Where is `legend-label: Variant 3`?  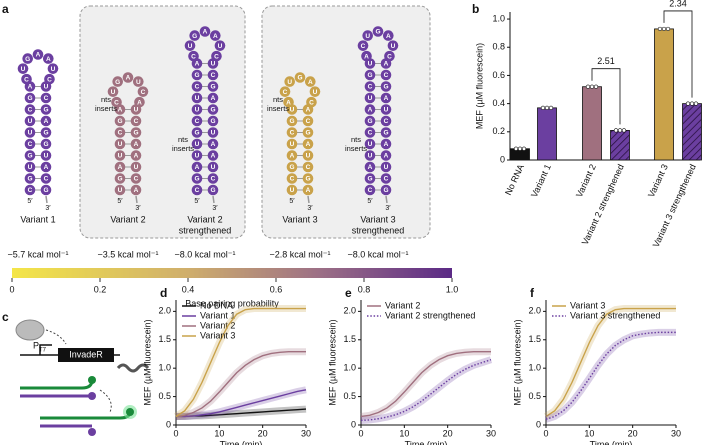
legend-label: Variant 3 is located at coordinates (217, 335).